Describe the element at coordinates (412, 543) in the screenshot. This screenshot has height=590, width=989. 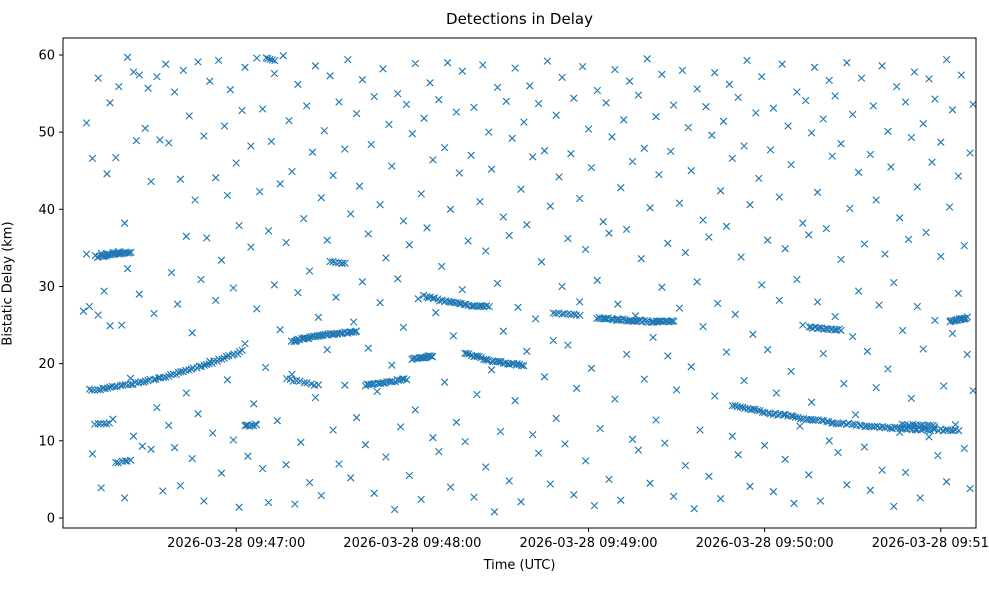
I see `x-tick-label: 2026-03-28 09:48:00` at that location.